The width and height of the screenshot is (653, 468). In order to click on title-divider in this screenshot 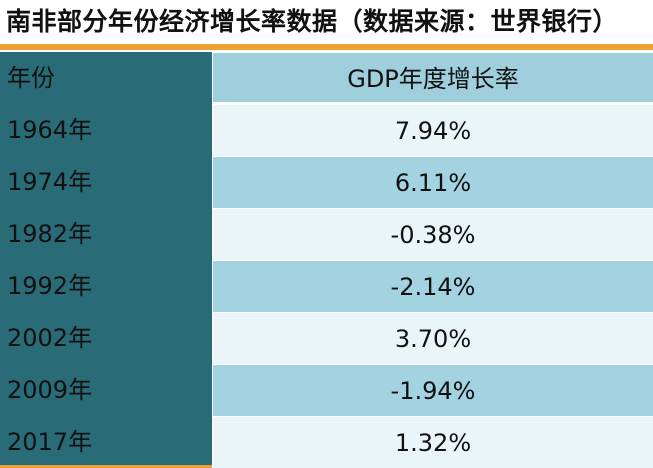, I will do `click(326, 47)`.